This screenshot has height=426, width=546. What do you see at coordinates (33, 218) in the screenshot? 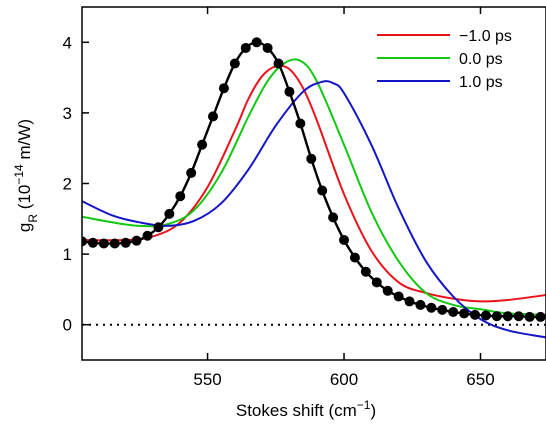
I see `y-axis-label-sub: R` at bounding box center [33, 218].